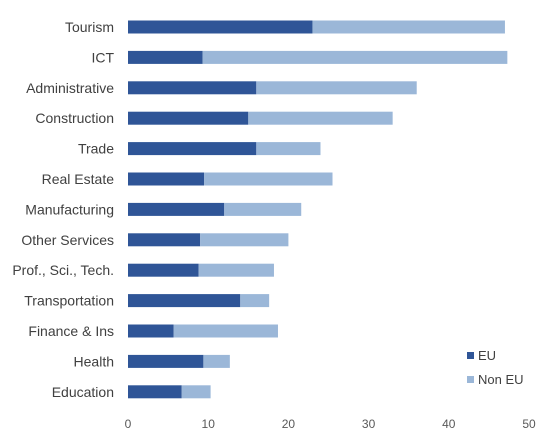 This screenshot has height=441, width=544. What do you see at coordinates (176, 209) in the screenshot?
I see `bar-manufacturing-eu` at bounding box center [176, 209].